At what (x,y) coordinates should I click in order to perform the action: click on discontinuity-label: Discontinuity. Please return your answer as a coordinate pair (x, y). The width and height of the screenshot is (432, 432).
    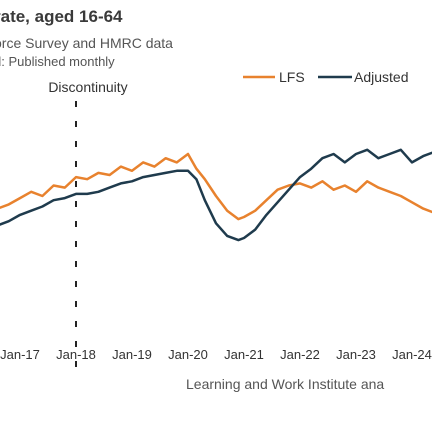
    Looking at the image, I should click on (87, 87).